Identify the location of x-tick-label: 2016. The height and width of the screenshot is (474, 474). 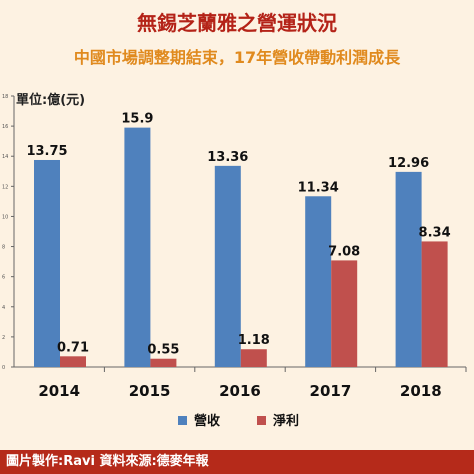
(240, 391).